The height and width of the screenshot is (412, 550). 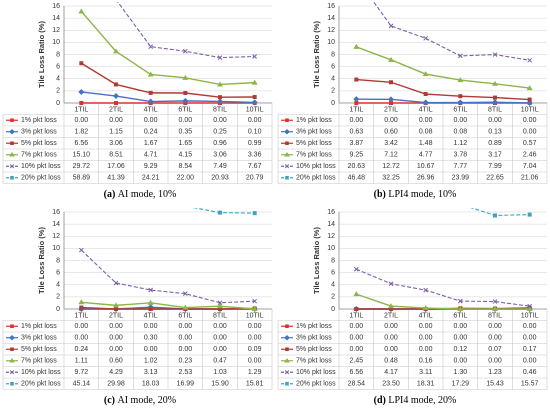 I want to click on table-cell: 1.03, so click(x=220, y=372).